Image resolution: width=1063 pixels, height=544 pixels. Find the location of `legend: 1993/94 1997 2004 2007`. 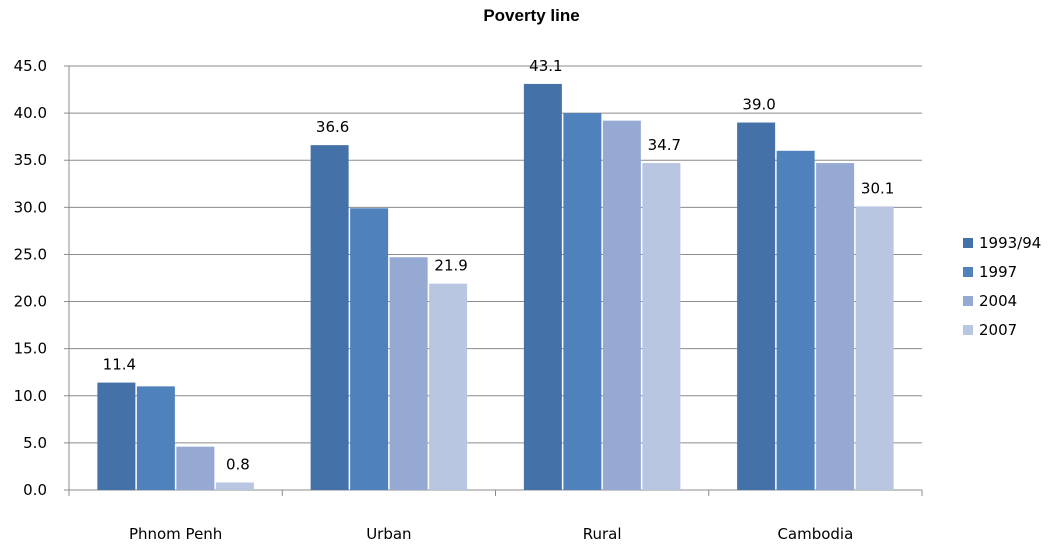

legend: 1993/94 1997 2004 2007 is located at coordinates (1002, 286).